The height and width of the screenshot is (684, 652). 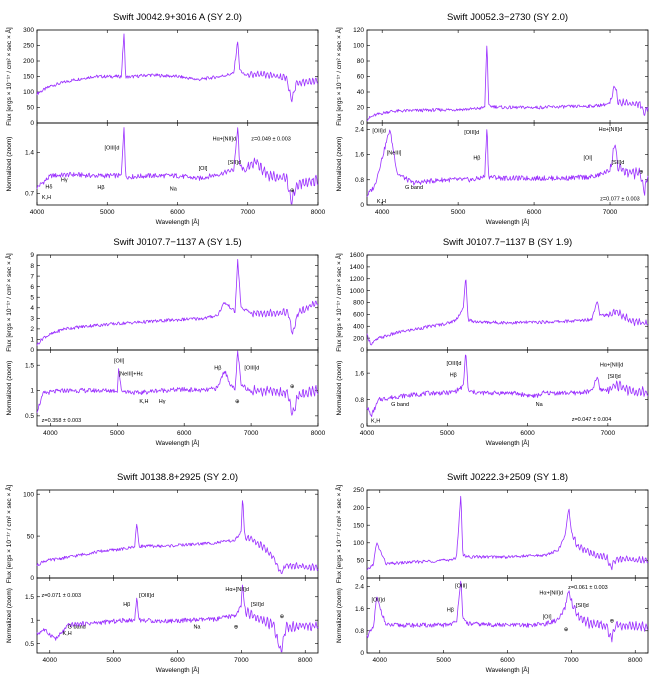 I want to click on y-tick-label: 300, so click(x=28, y=30).